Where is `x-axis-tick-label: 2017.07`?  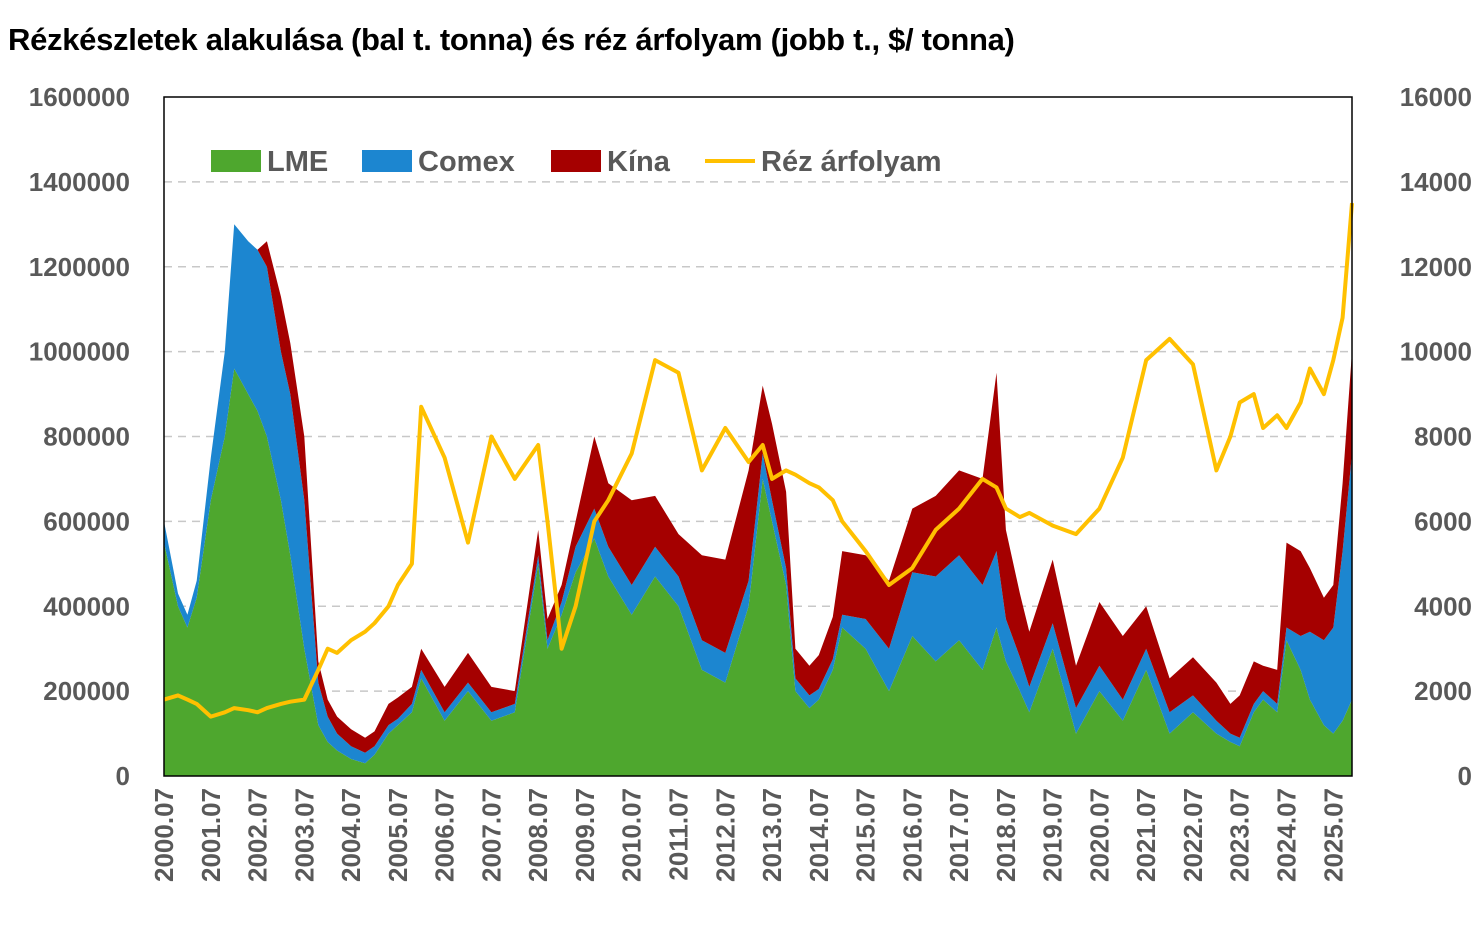 x-axis-tick-label: 2017.07 is located at coordinates (959, 835).